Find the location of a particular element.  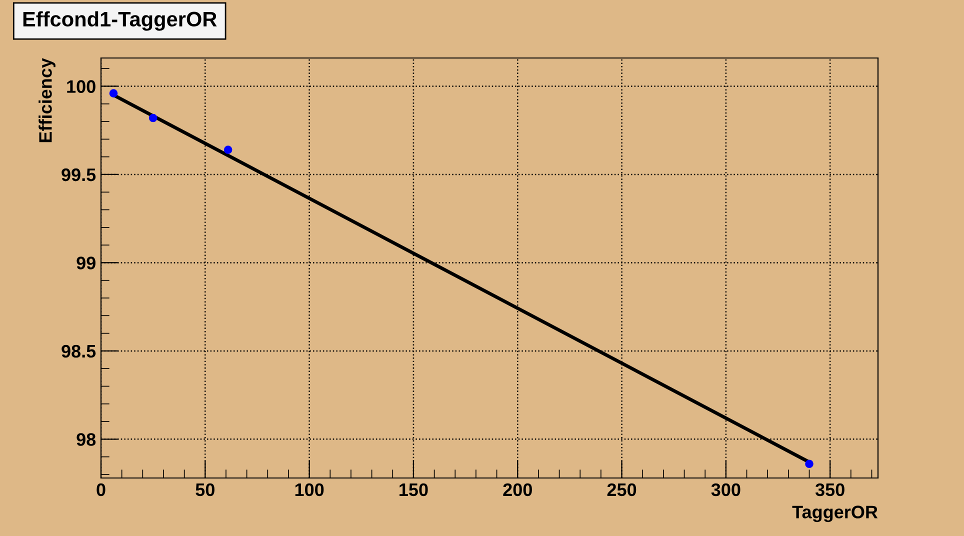

x-tick-label: 250 is located at coordinates (621, 489).